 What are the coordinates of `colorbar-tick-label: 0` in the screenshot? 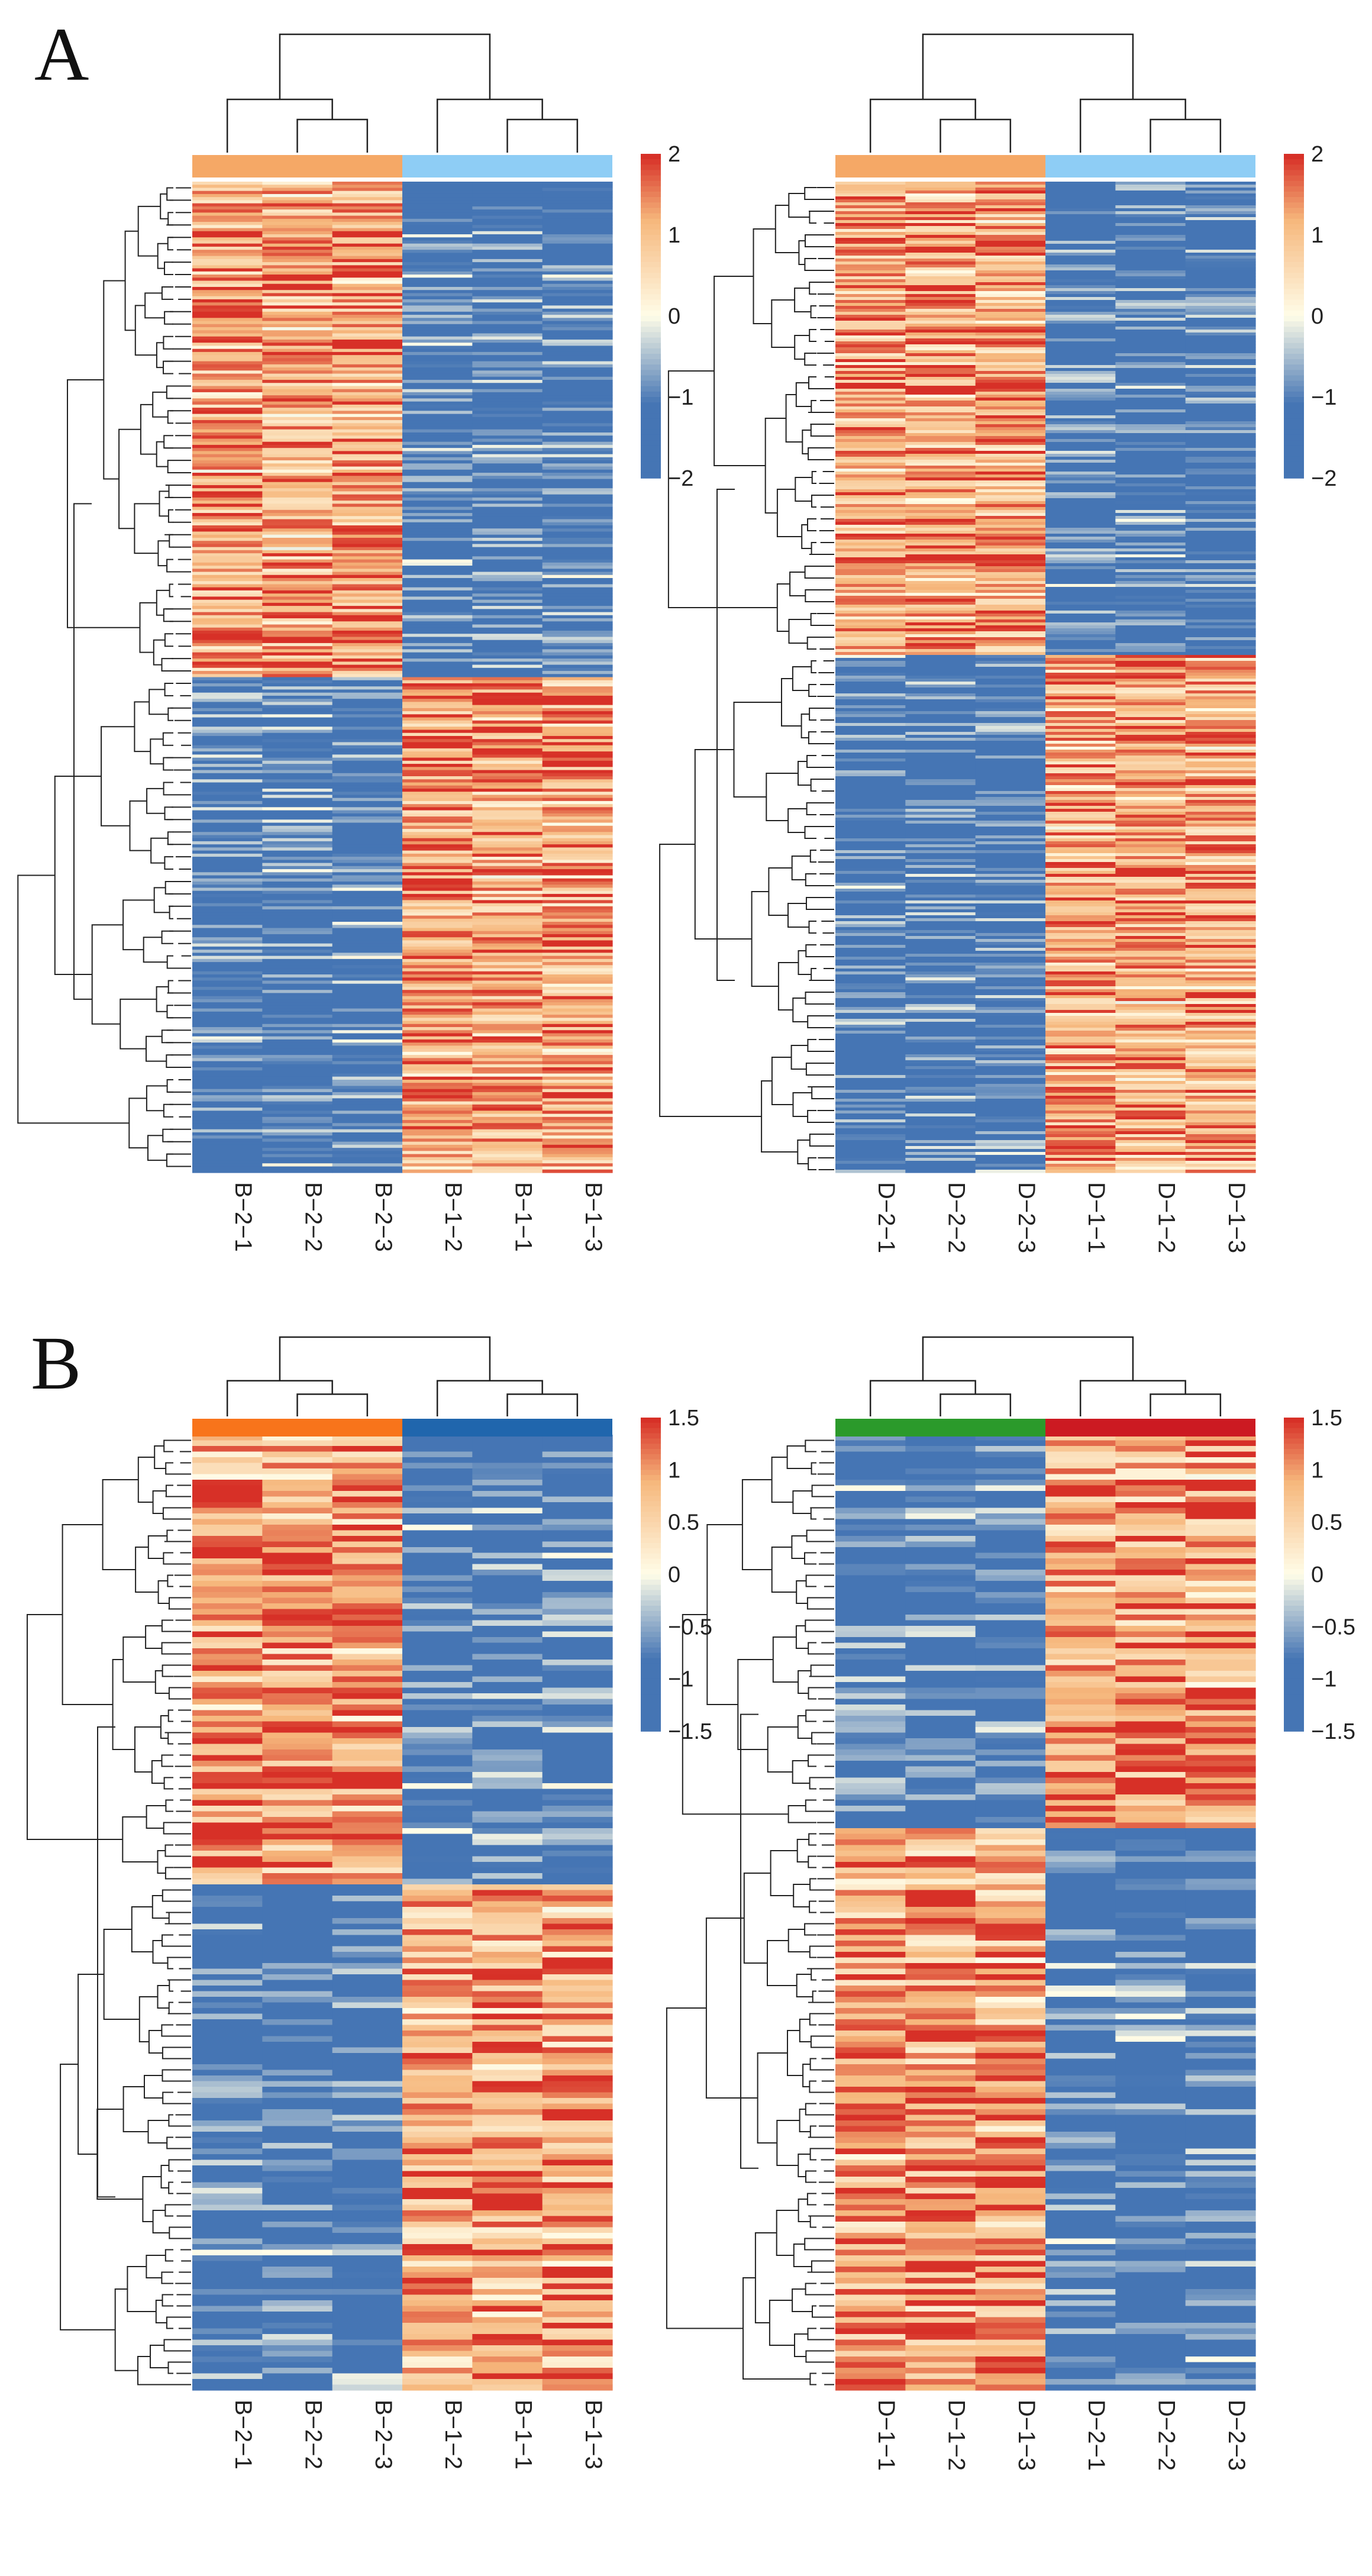 It's located at (1317, 316).